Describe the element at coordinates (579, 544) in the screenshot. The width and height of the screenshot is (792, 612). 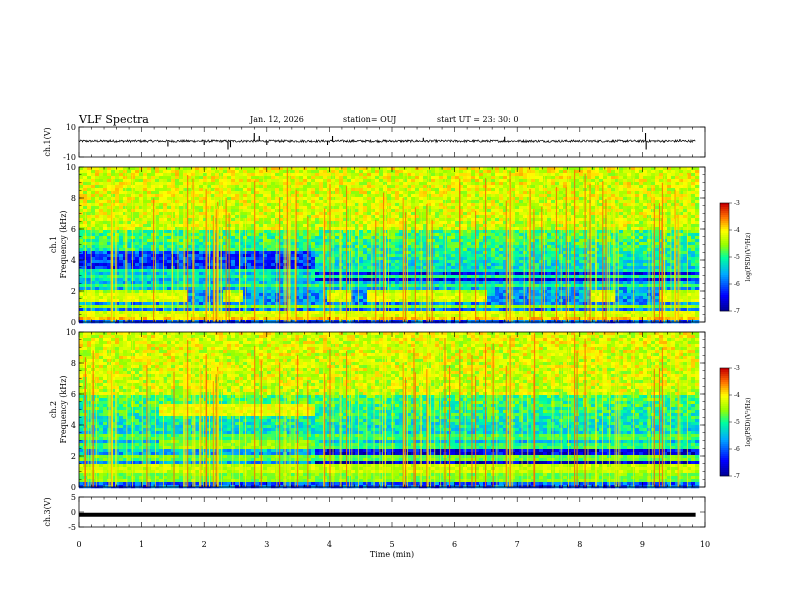
I see `x-tick-label: 8` at that location.